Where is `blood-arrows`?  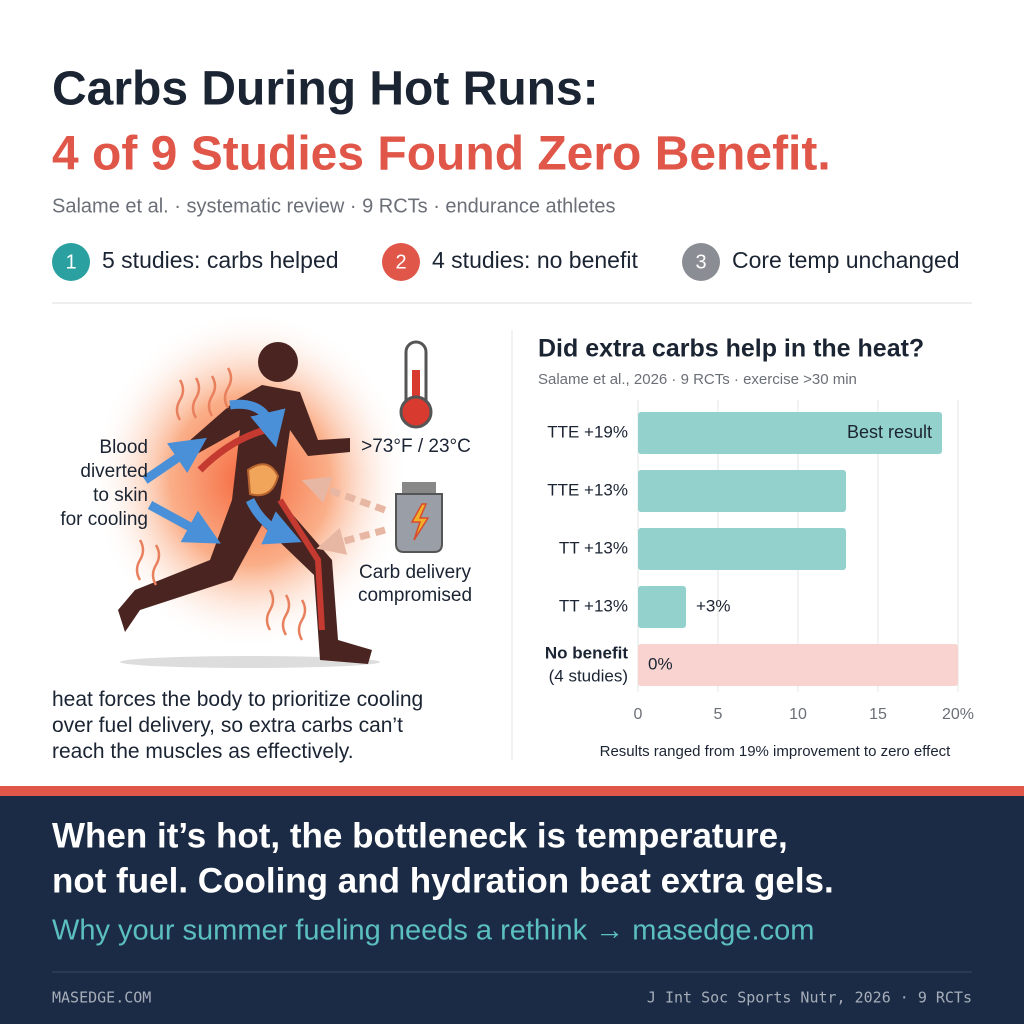 blood-arrows is located at coordinates (222, 472).